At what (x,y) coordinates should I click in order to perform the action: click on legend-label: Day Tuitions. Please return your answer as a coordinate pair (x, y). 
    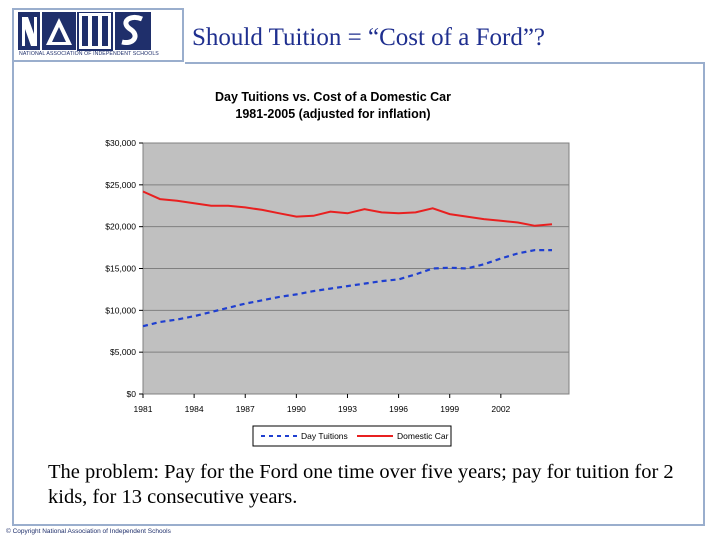
    Looking at the image, I should click on (324, 436).